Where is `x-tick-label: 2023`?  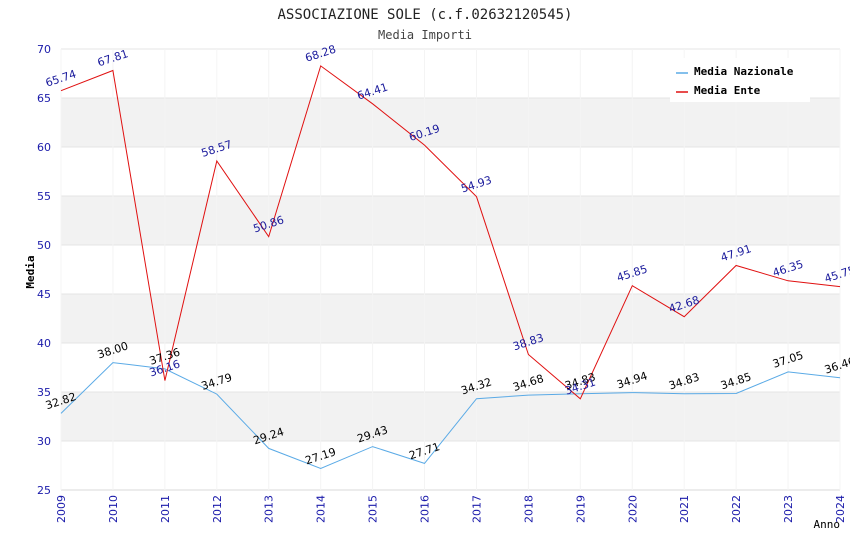 x-tick-label: 2023 is located at coordinates (788, 509).